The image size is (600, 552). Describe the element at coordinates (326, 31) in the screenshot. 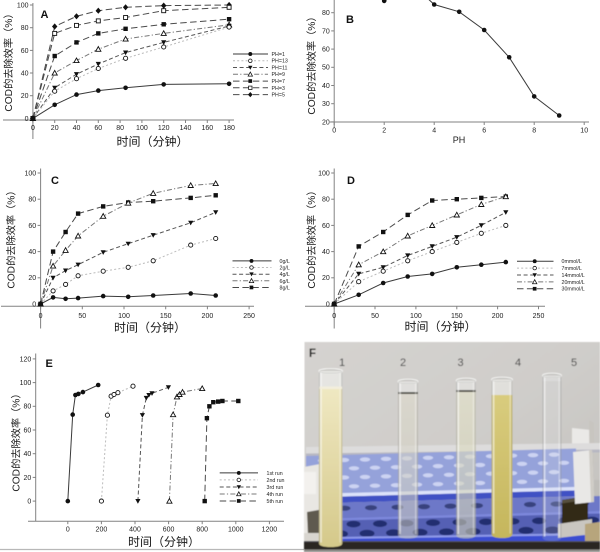

I see `svg-text: 70` at that location.